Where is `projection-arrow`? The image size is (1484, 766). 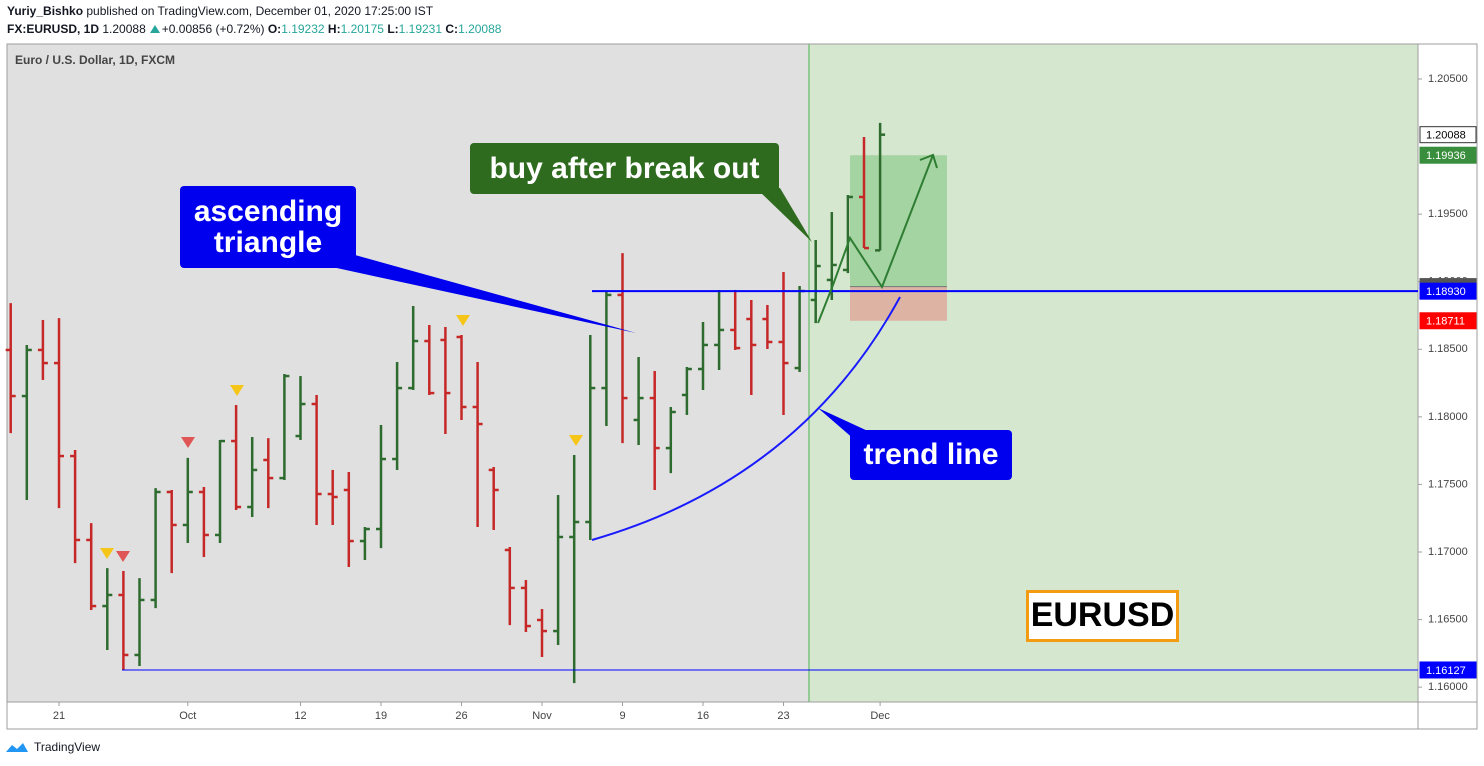
projection-arrow is located at coordinates (928, 161).